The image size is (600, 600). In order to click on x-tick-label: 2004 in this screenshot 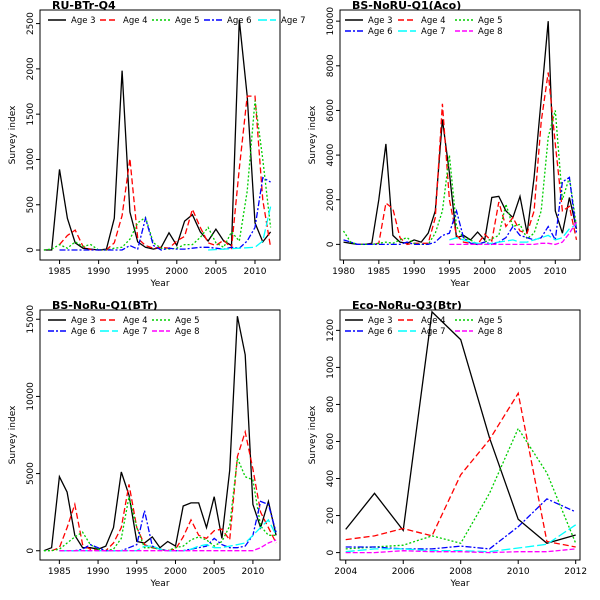, I will do `click(345, 572)`.